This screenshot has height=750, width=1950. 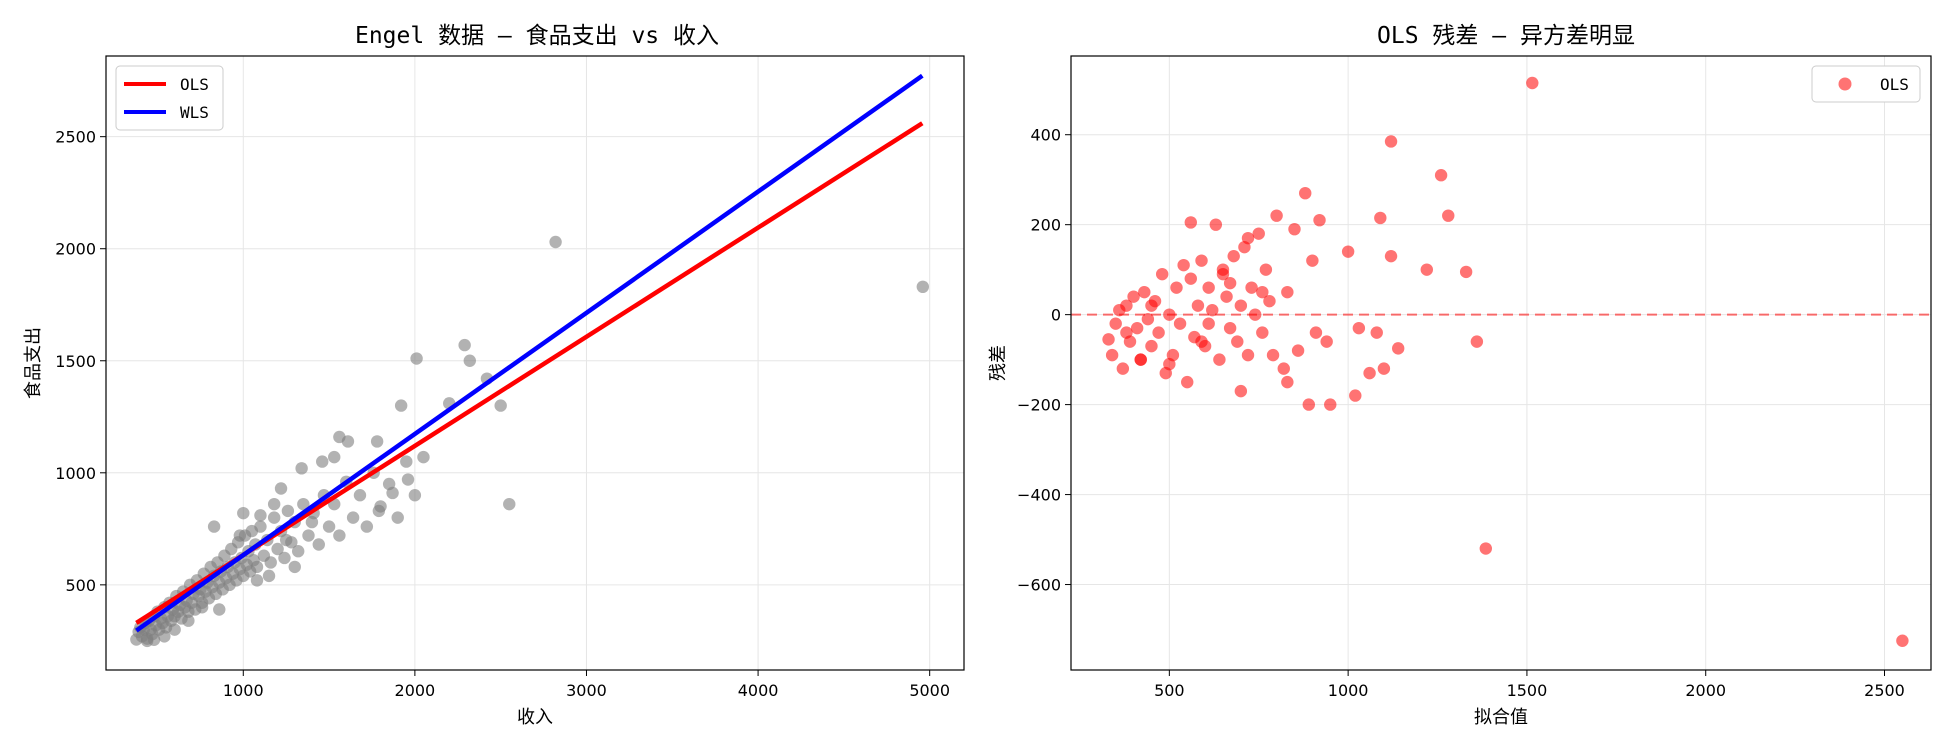 I want to click on y-axis-label: 残差, so click(x=998, y=363).